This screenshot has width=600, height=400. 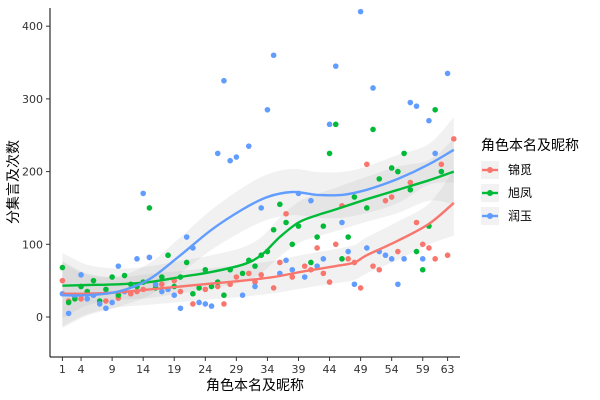 What do you see at coordinates (520, 170) in the screenshot?
I see `legend-label: 锦觅` at bounding box center [520, 170].